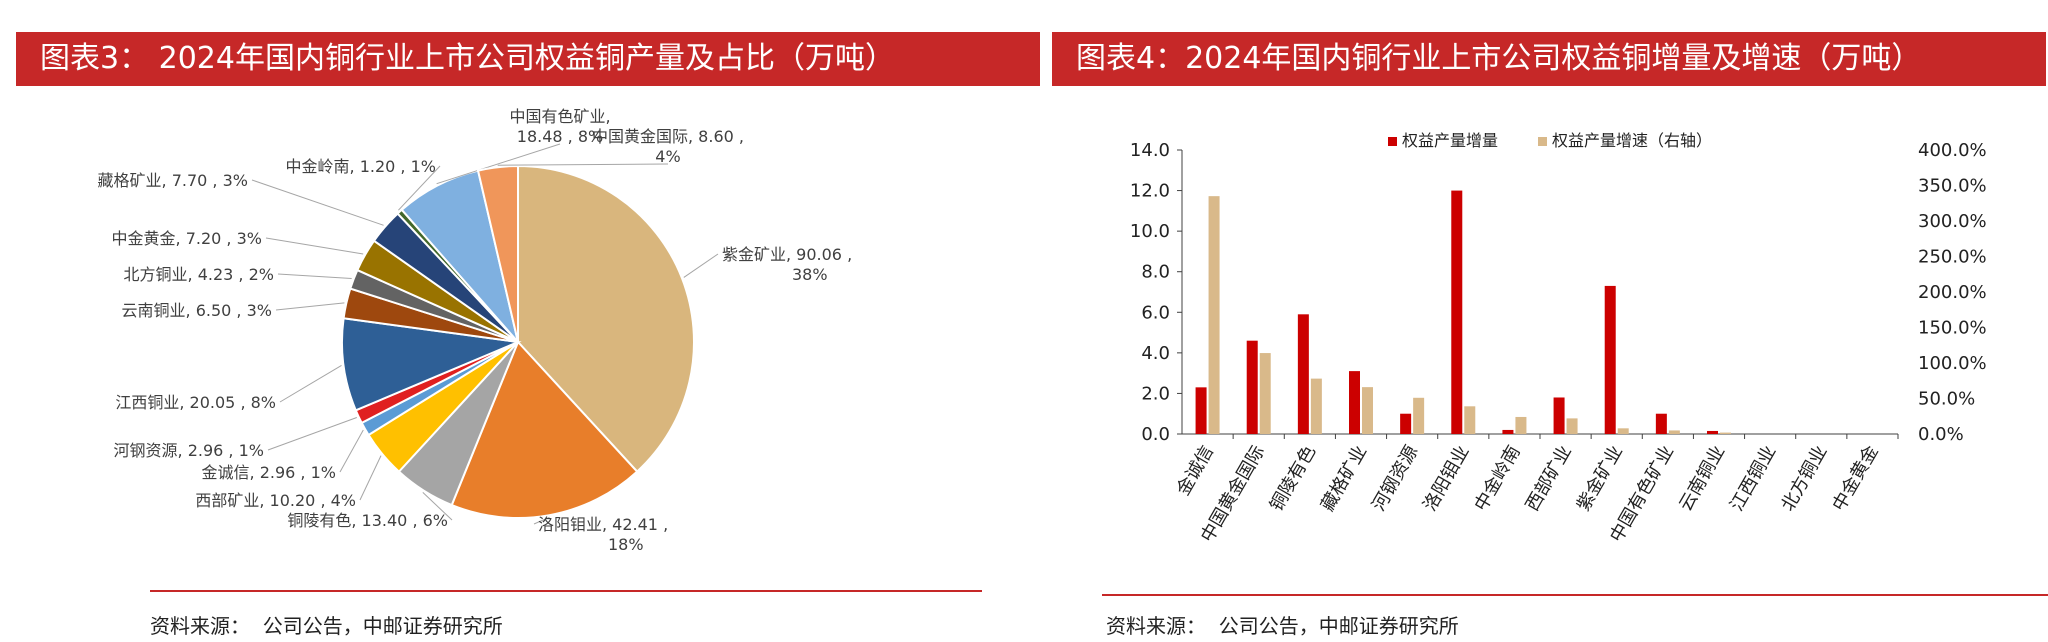 This screenshot has width=2048, height=642. I want to click on right-source-divider, so click(1575, 595).